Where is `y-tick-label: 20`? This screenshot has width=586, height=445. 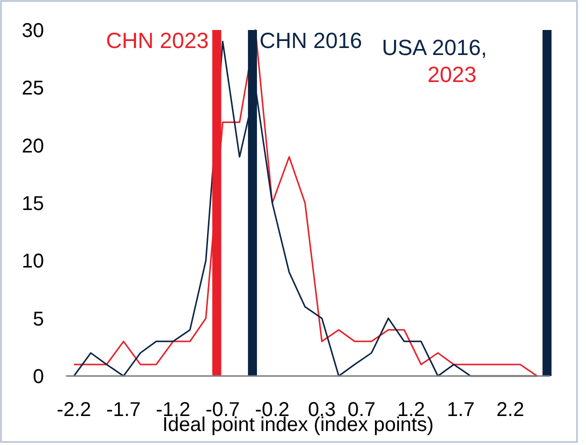
y-tick-label: 20 is located at coordinates (33, 146).